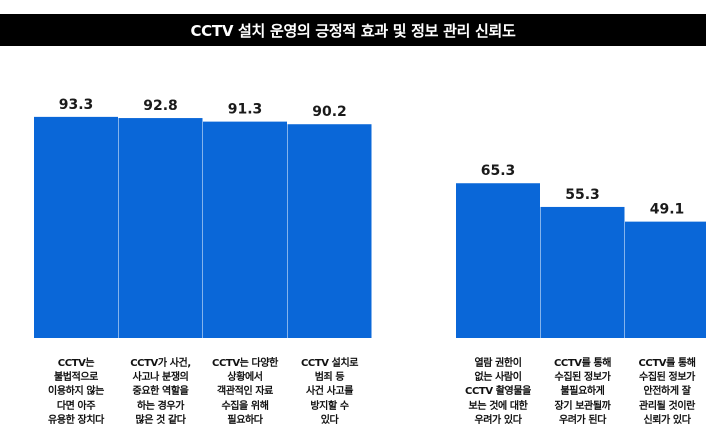  Describe the element at coordinates (160, 106) in the screenshot. I see `data-label-g1-2: 92.8` at that location.